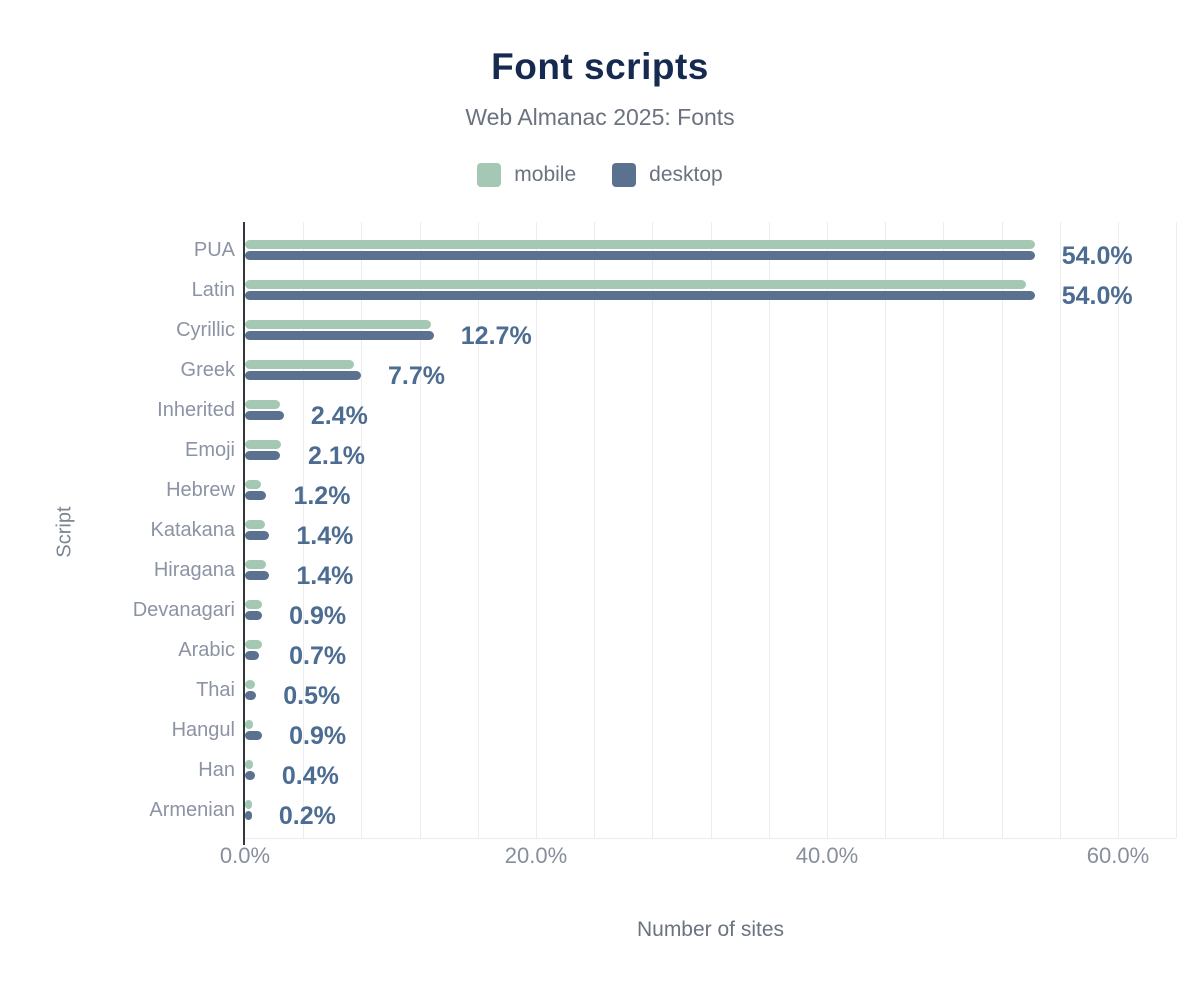 This screenshot has width=1200, height=1004. I want to click on value-label: 2.1%, so click(336, 456).